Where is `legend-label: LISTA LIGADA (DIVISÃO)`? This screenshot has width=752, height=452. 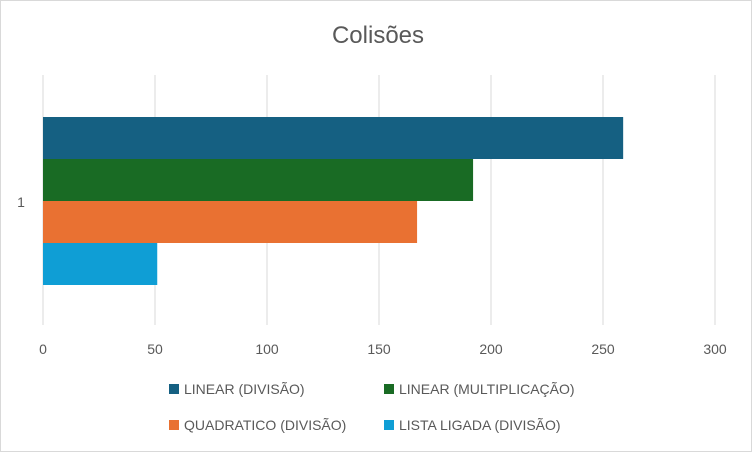 legend-label: LISTA LIGADA (DIVISÃO) is located at coordinates (480, 425).